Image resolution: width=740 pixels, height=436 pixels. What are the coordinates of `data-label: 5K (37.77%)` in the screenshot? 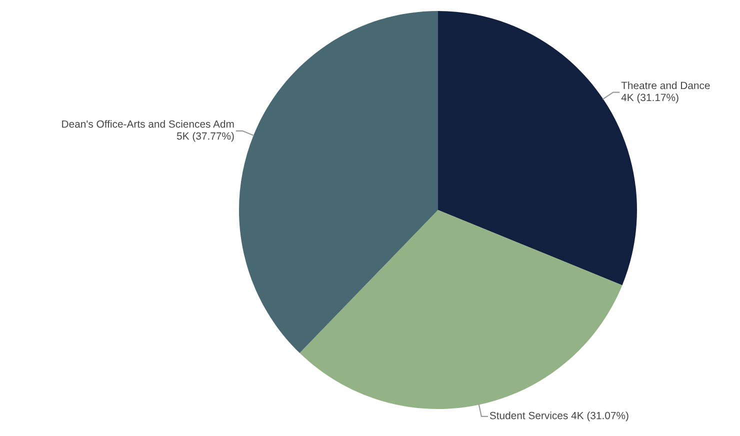 It's located at (205, 137).